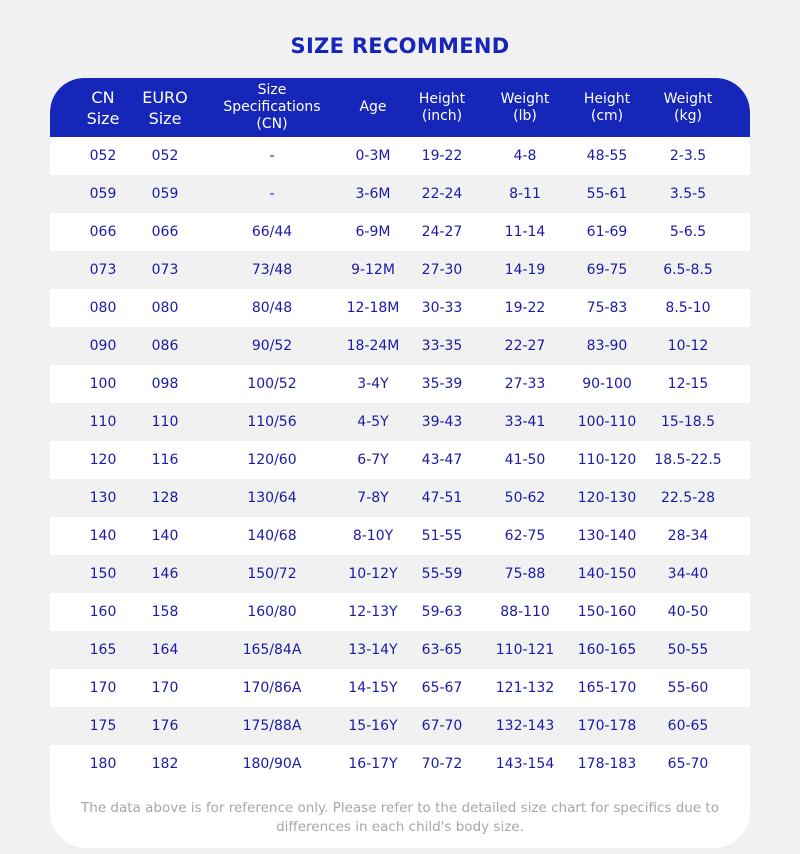 Image resolution: width=800 pixels, height=854 pixels. Describe the element at coordinates (688, 422) in the screenshot. I see `cell-weight-kg: 15-18.5` at that location.